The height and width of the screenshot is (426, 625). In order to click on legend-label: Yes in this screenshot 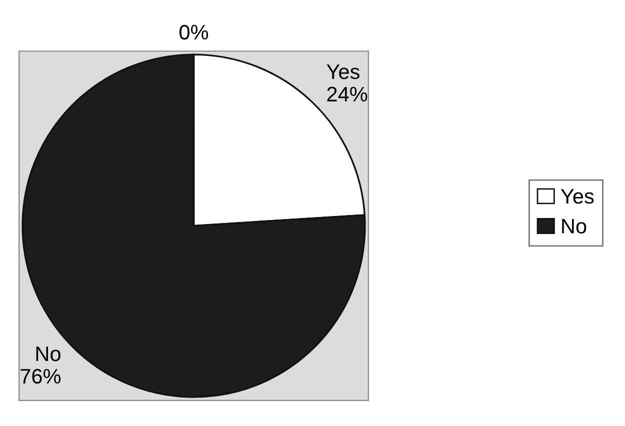, I will do `click(577, 196)`.